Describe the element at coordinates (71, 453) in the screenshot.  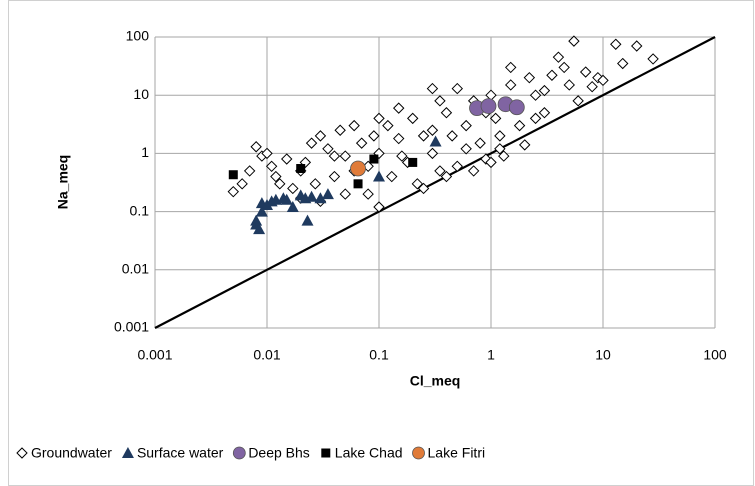
I see `legend-label: Groundwater` at that location.